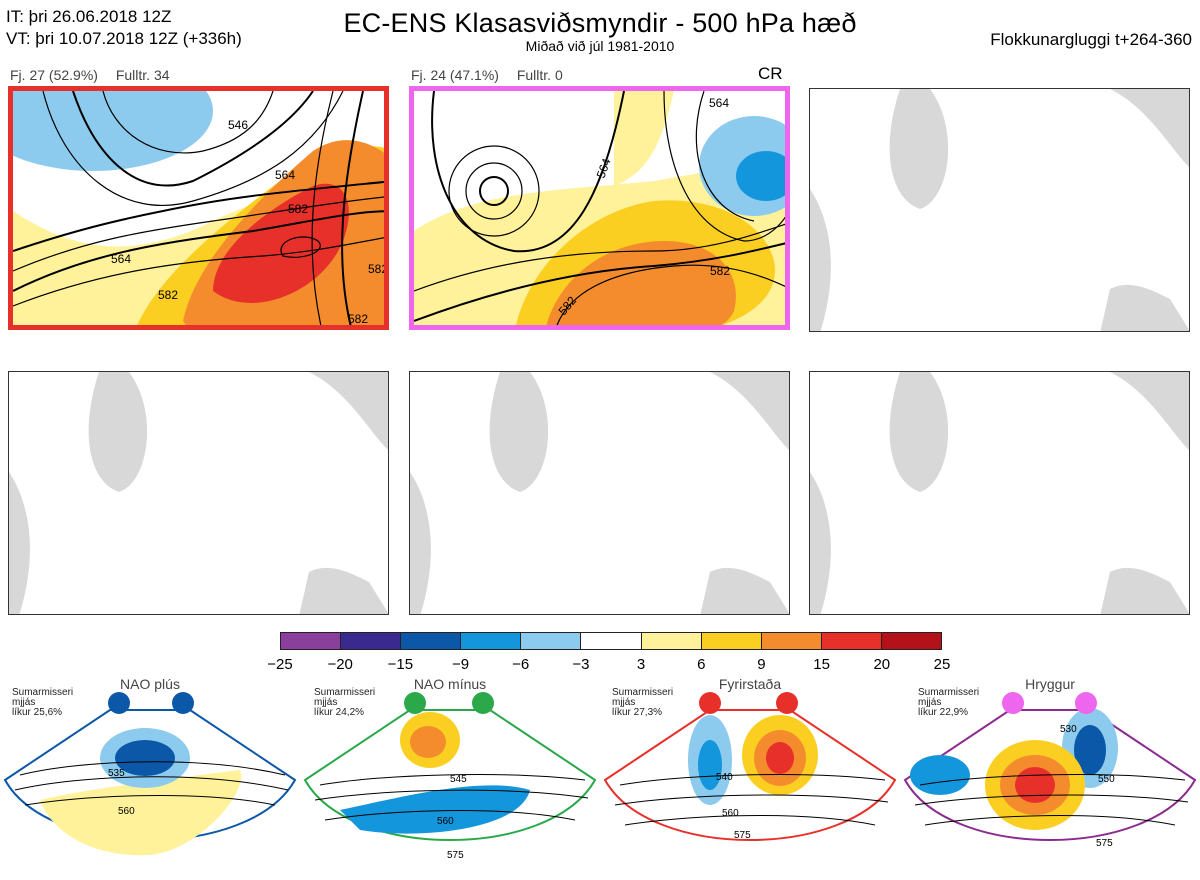 The height and width of the screenshot is (880, 1200). What do you see at coordinates (37, 712) in the screenshot?
I see `regime-probability: líkur 25,6%` at bounding box center [37, 712].